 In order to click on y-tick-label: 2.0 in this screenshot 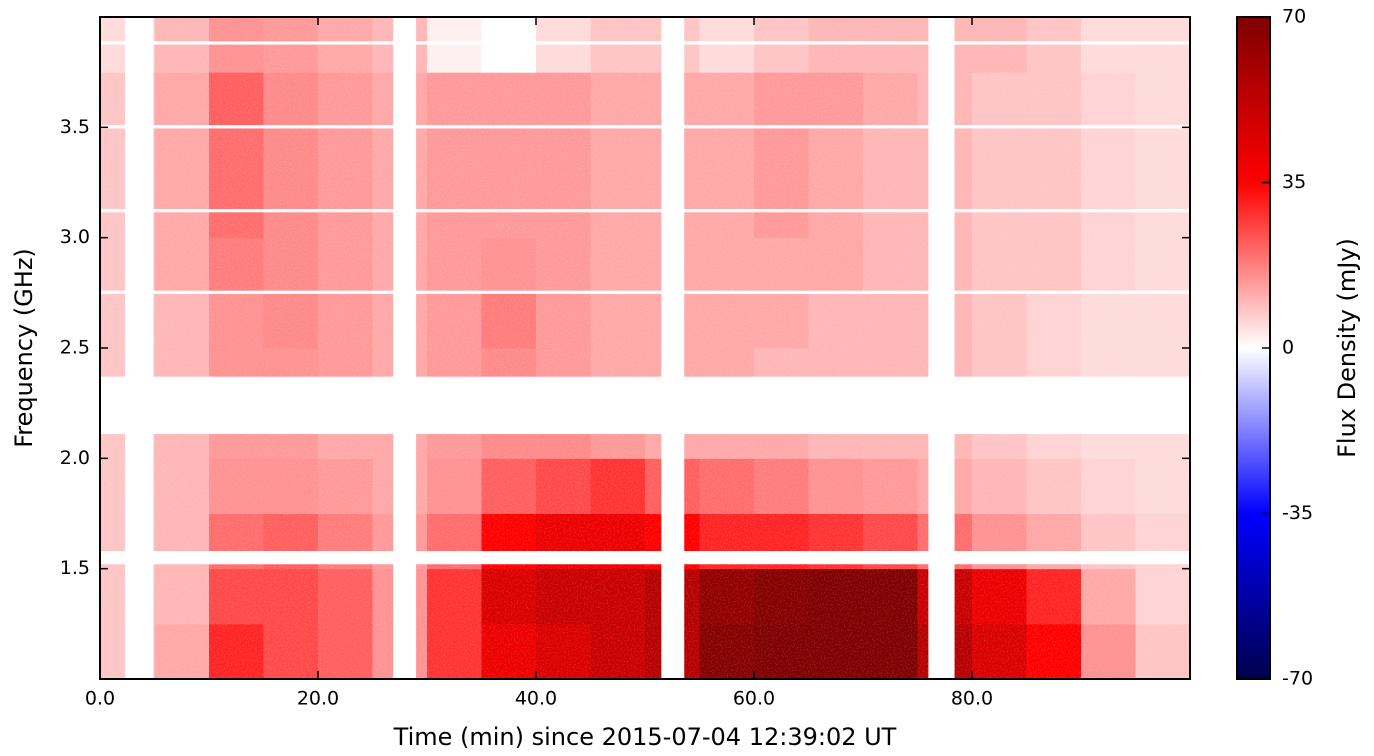, I will do `click(75, 458)`.